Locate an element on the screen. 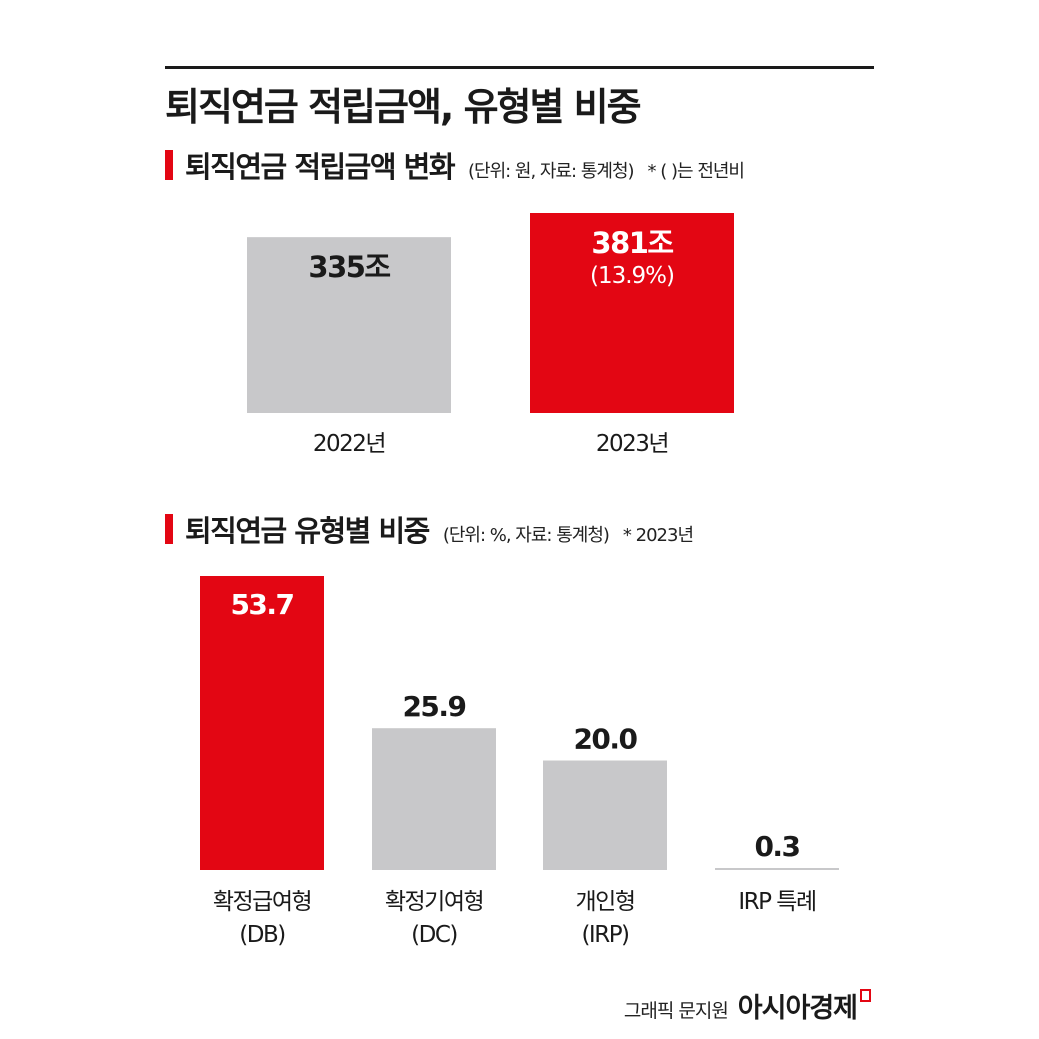 The height and width of the screenshot is (1039, 1039). bar-value-label: 335조 is located at coordinates (349, 267).